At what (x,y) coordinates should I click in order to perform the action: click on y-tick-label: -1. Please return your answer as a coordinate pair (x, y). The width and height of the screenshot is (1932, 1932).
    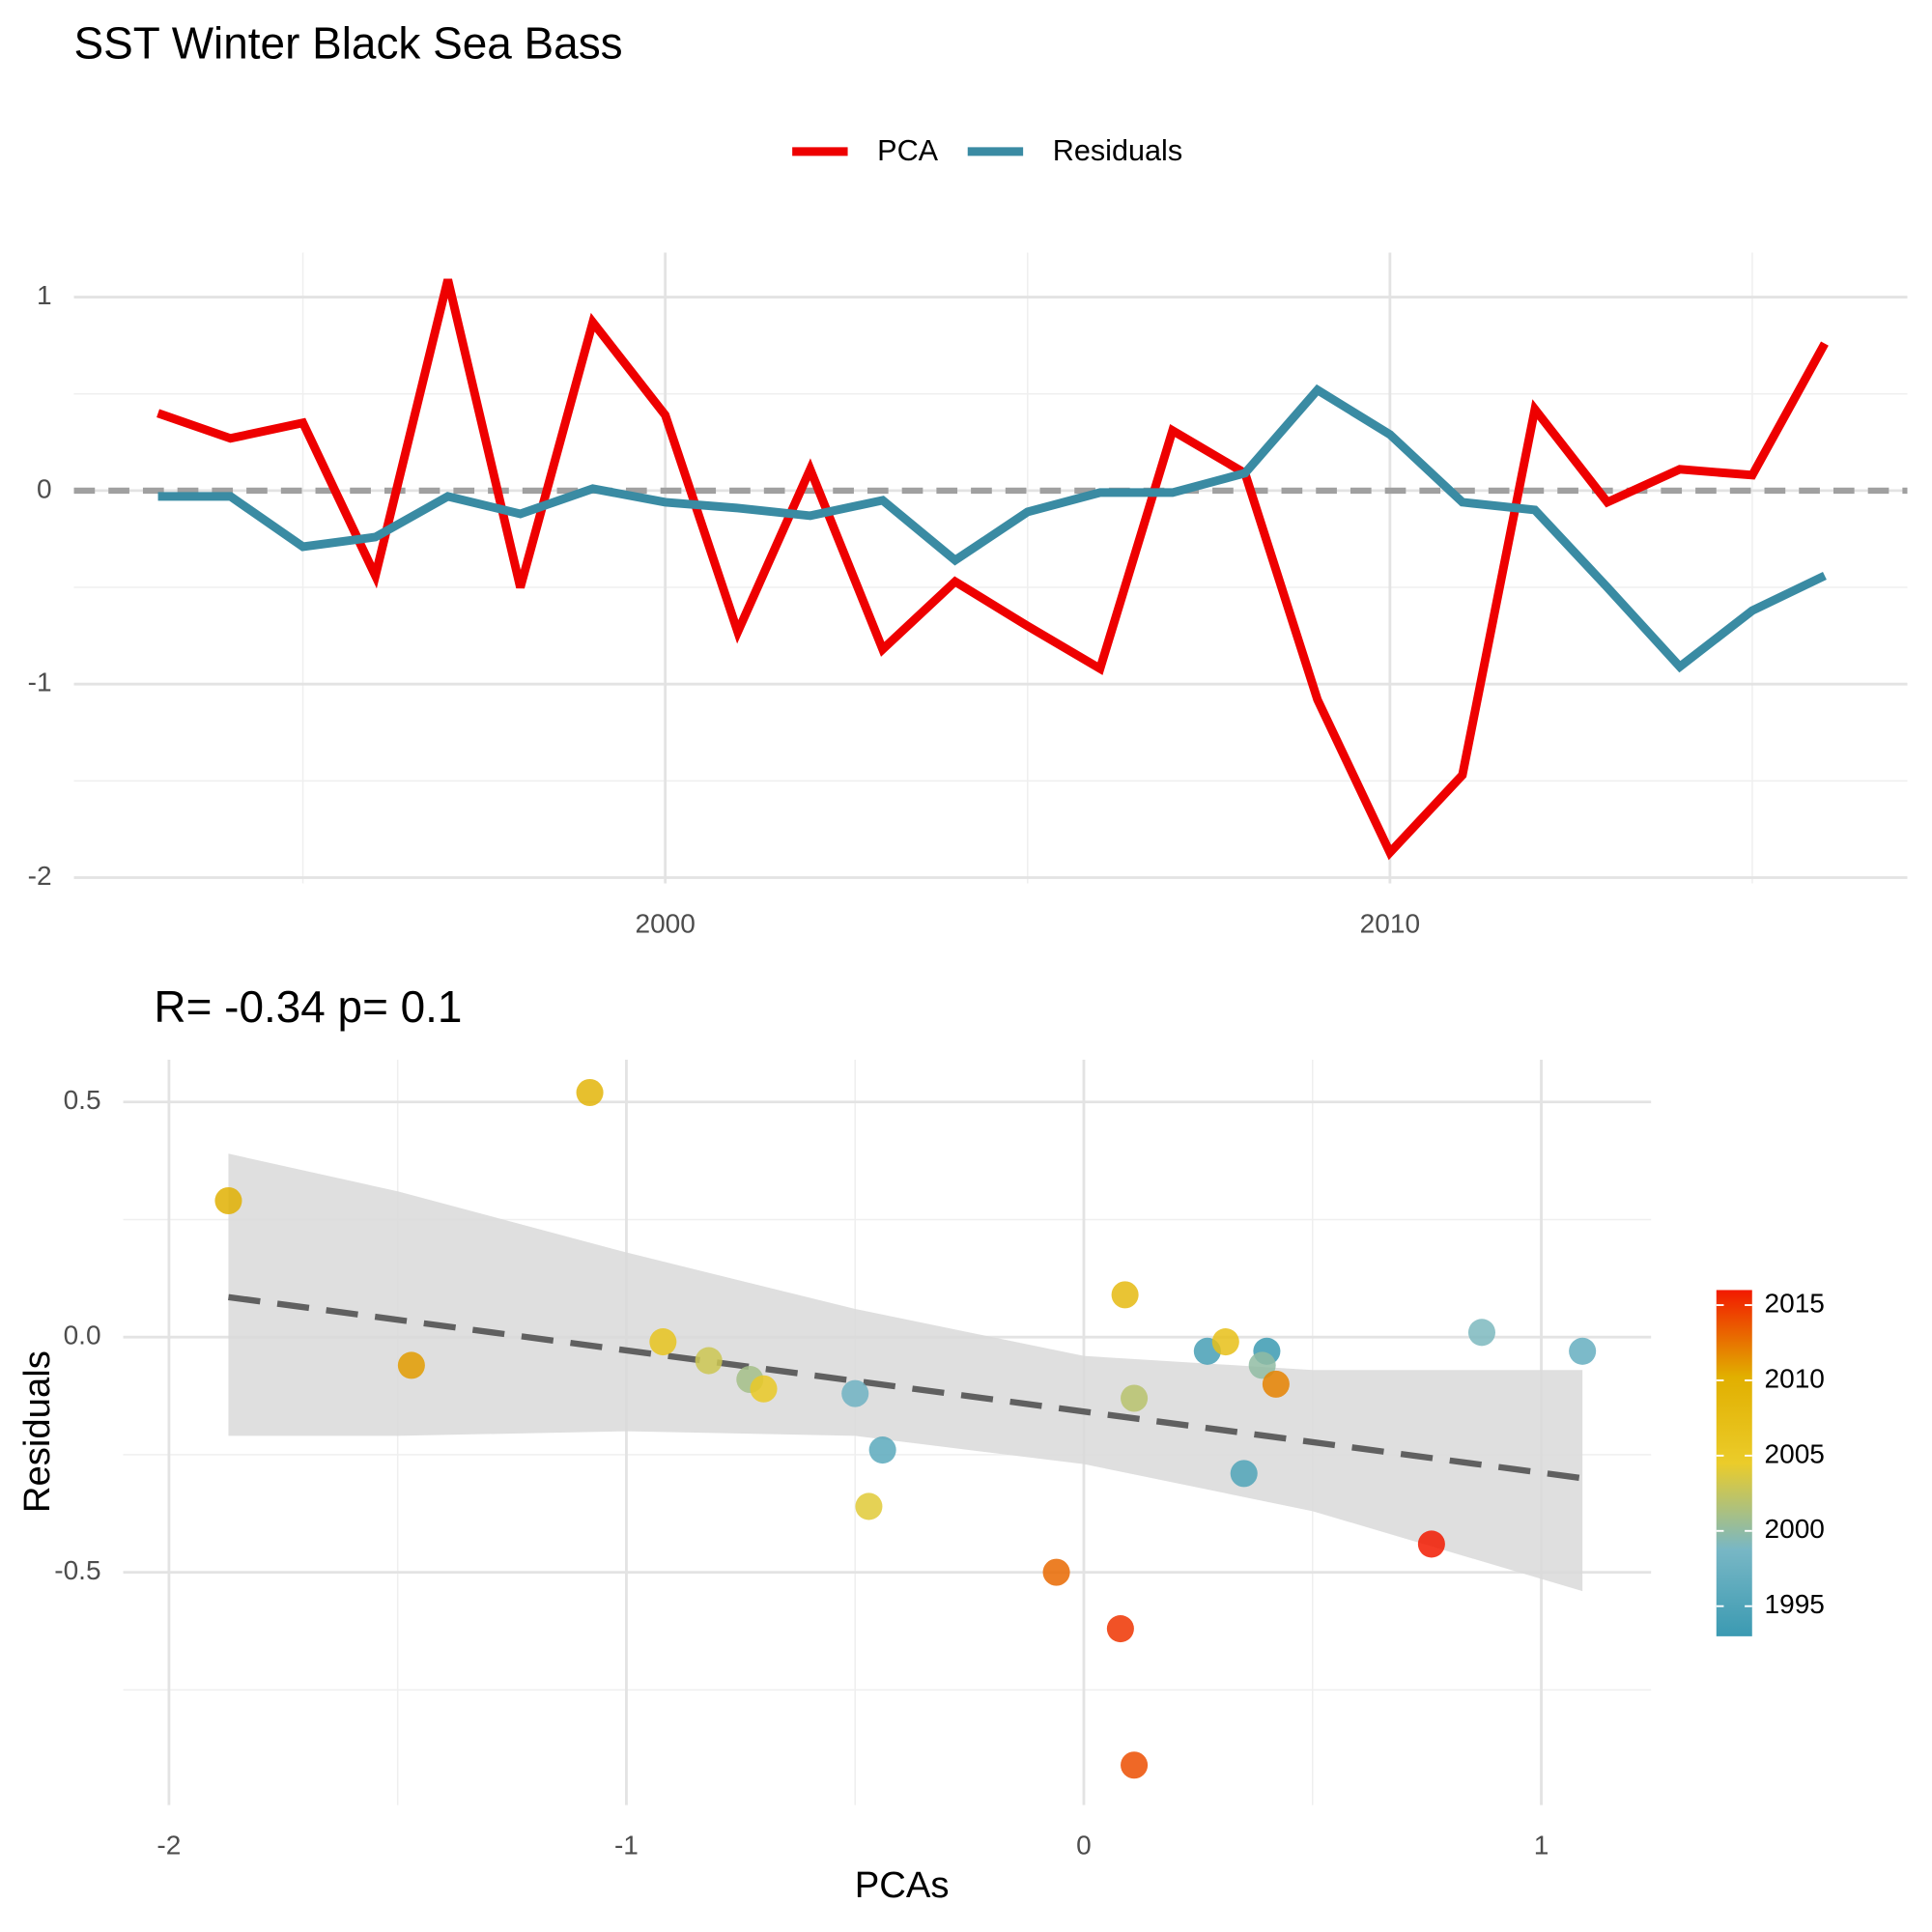
    Looking at the image, I should click on (40, 682).